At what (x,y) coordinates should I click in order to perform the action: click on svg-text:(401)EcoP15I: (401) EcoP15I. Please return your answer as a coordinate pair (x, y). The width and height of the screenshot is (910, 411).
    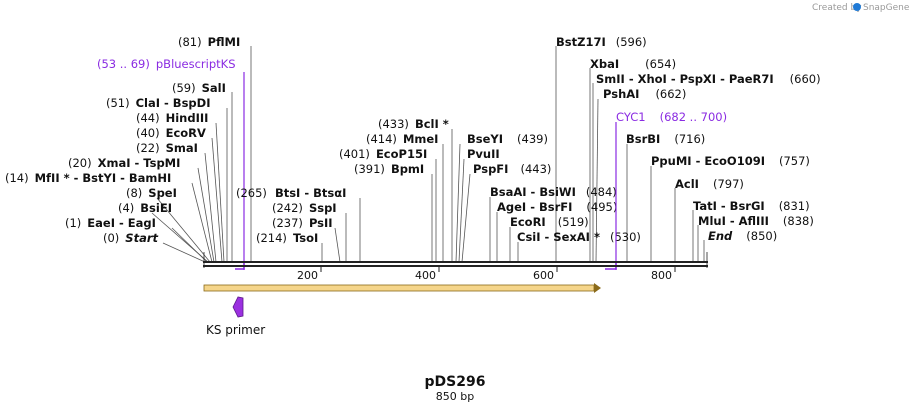
    Looking at the image, I should click on (383, 154).